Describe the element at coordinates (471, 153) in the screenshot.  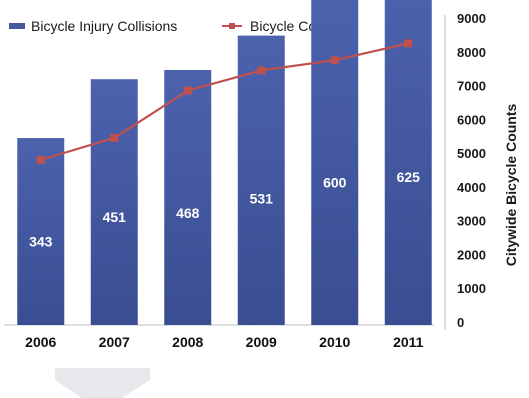
I see `y2-tick-5000: 5000` at that location.